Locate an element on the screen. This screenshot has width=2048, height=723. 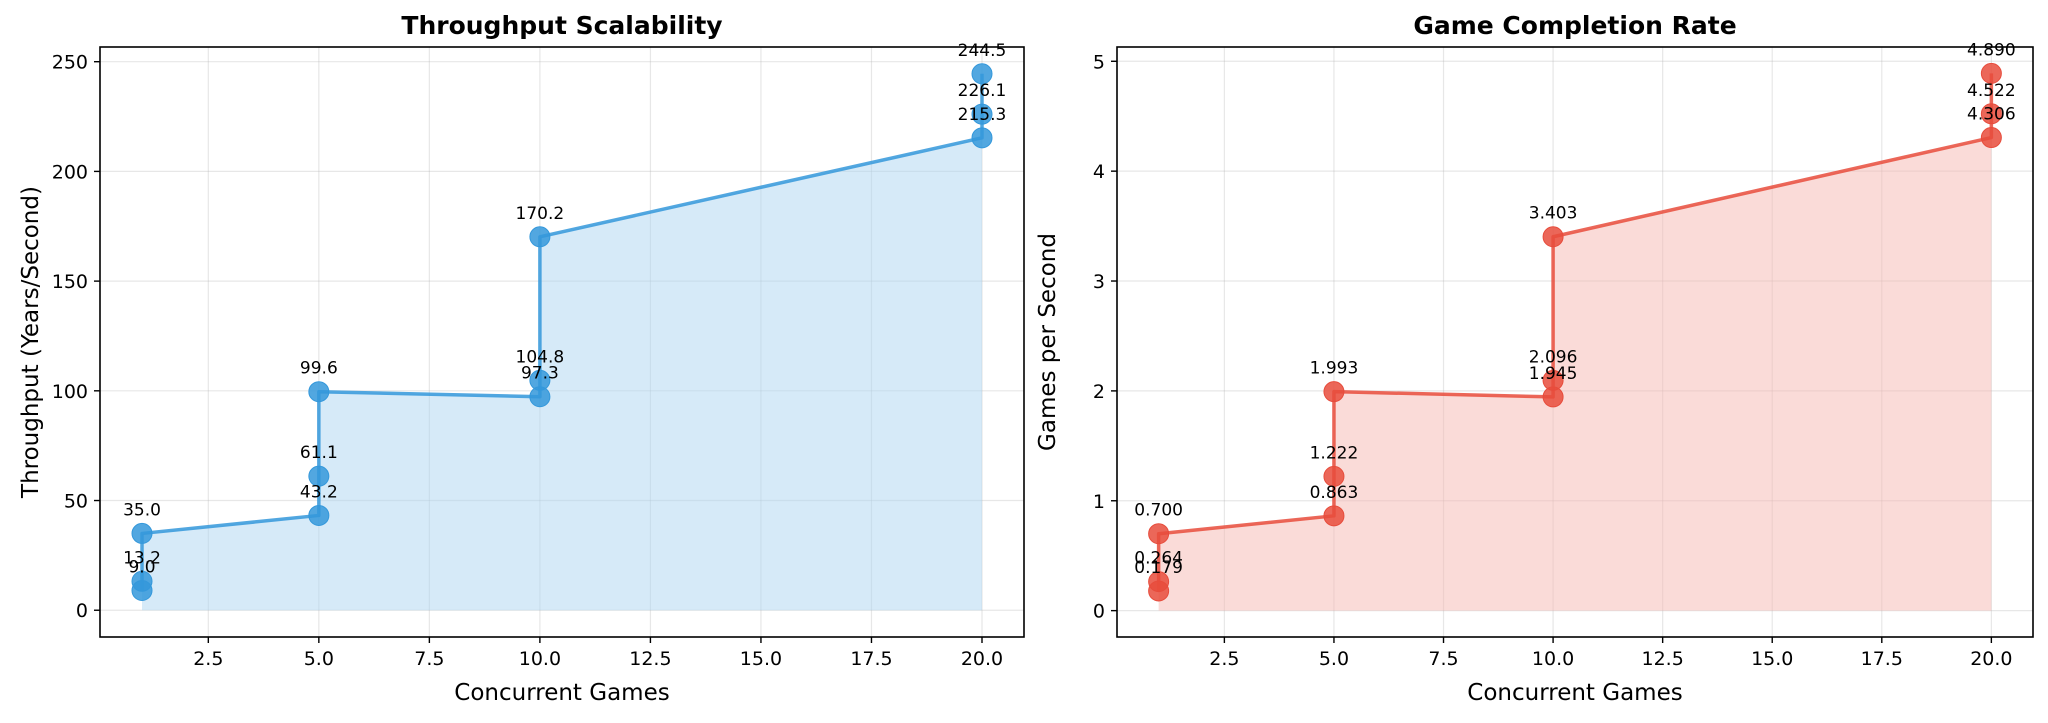
data-label: 0.863 is located at coordinates (1334, 493).